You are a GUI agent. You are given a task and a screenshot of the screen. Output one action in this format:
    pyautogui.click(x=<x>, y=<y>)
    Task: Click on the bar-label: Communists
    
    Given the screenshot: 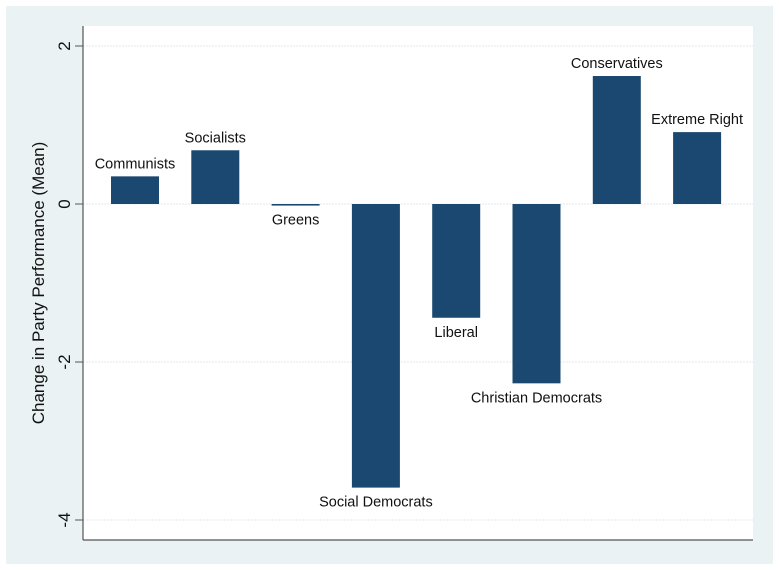 What is the action you would take?
    pyautogui.click(x=135, y=164)
    